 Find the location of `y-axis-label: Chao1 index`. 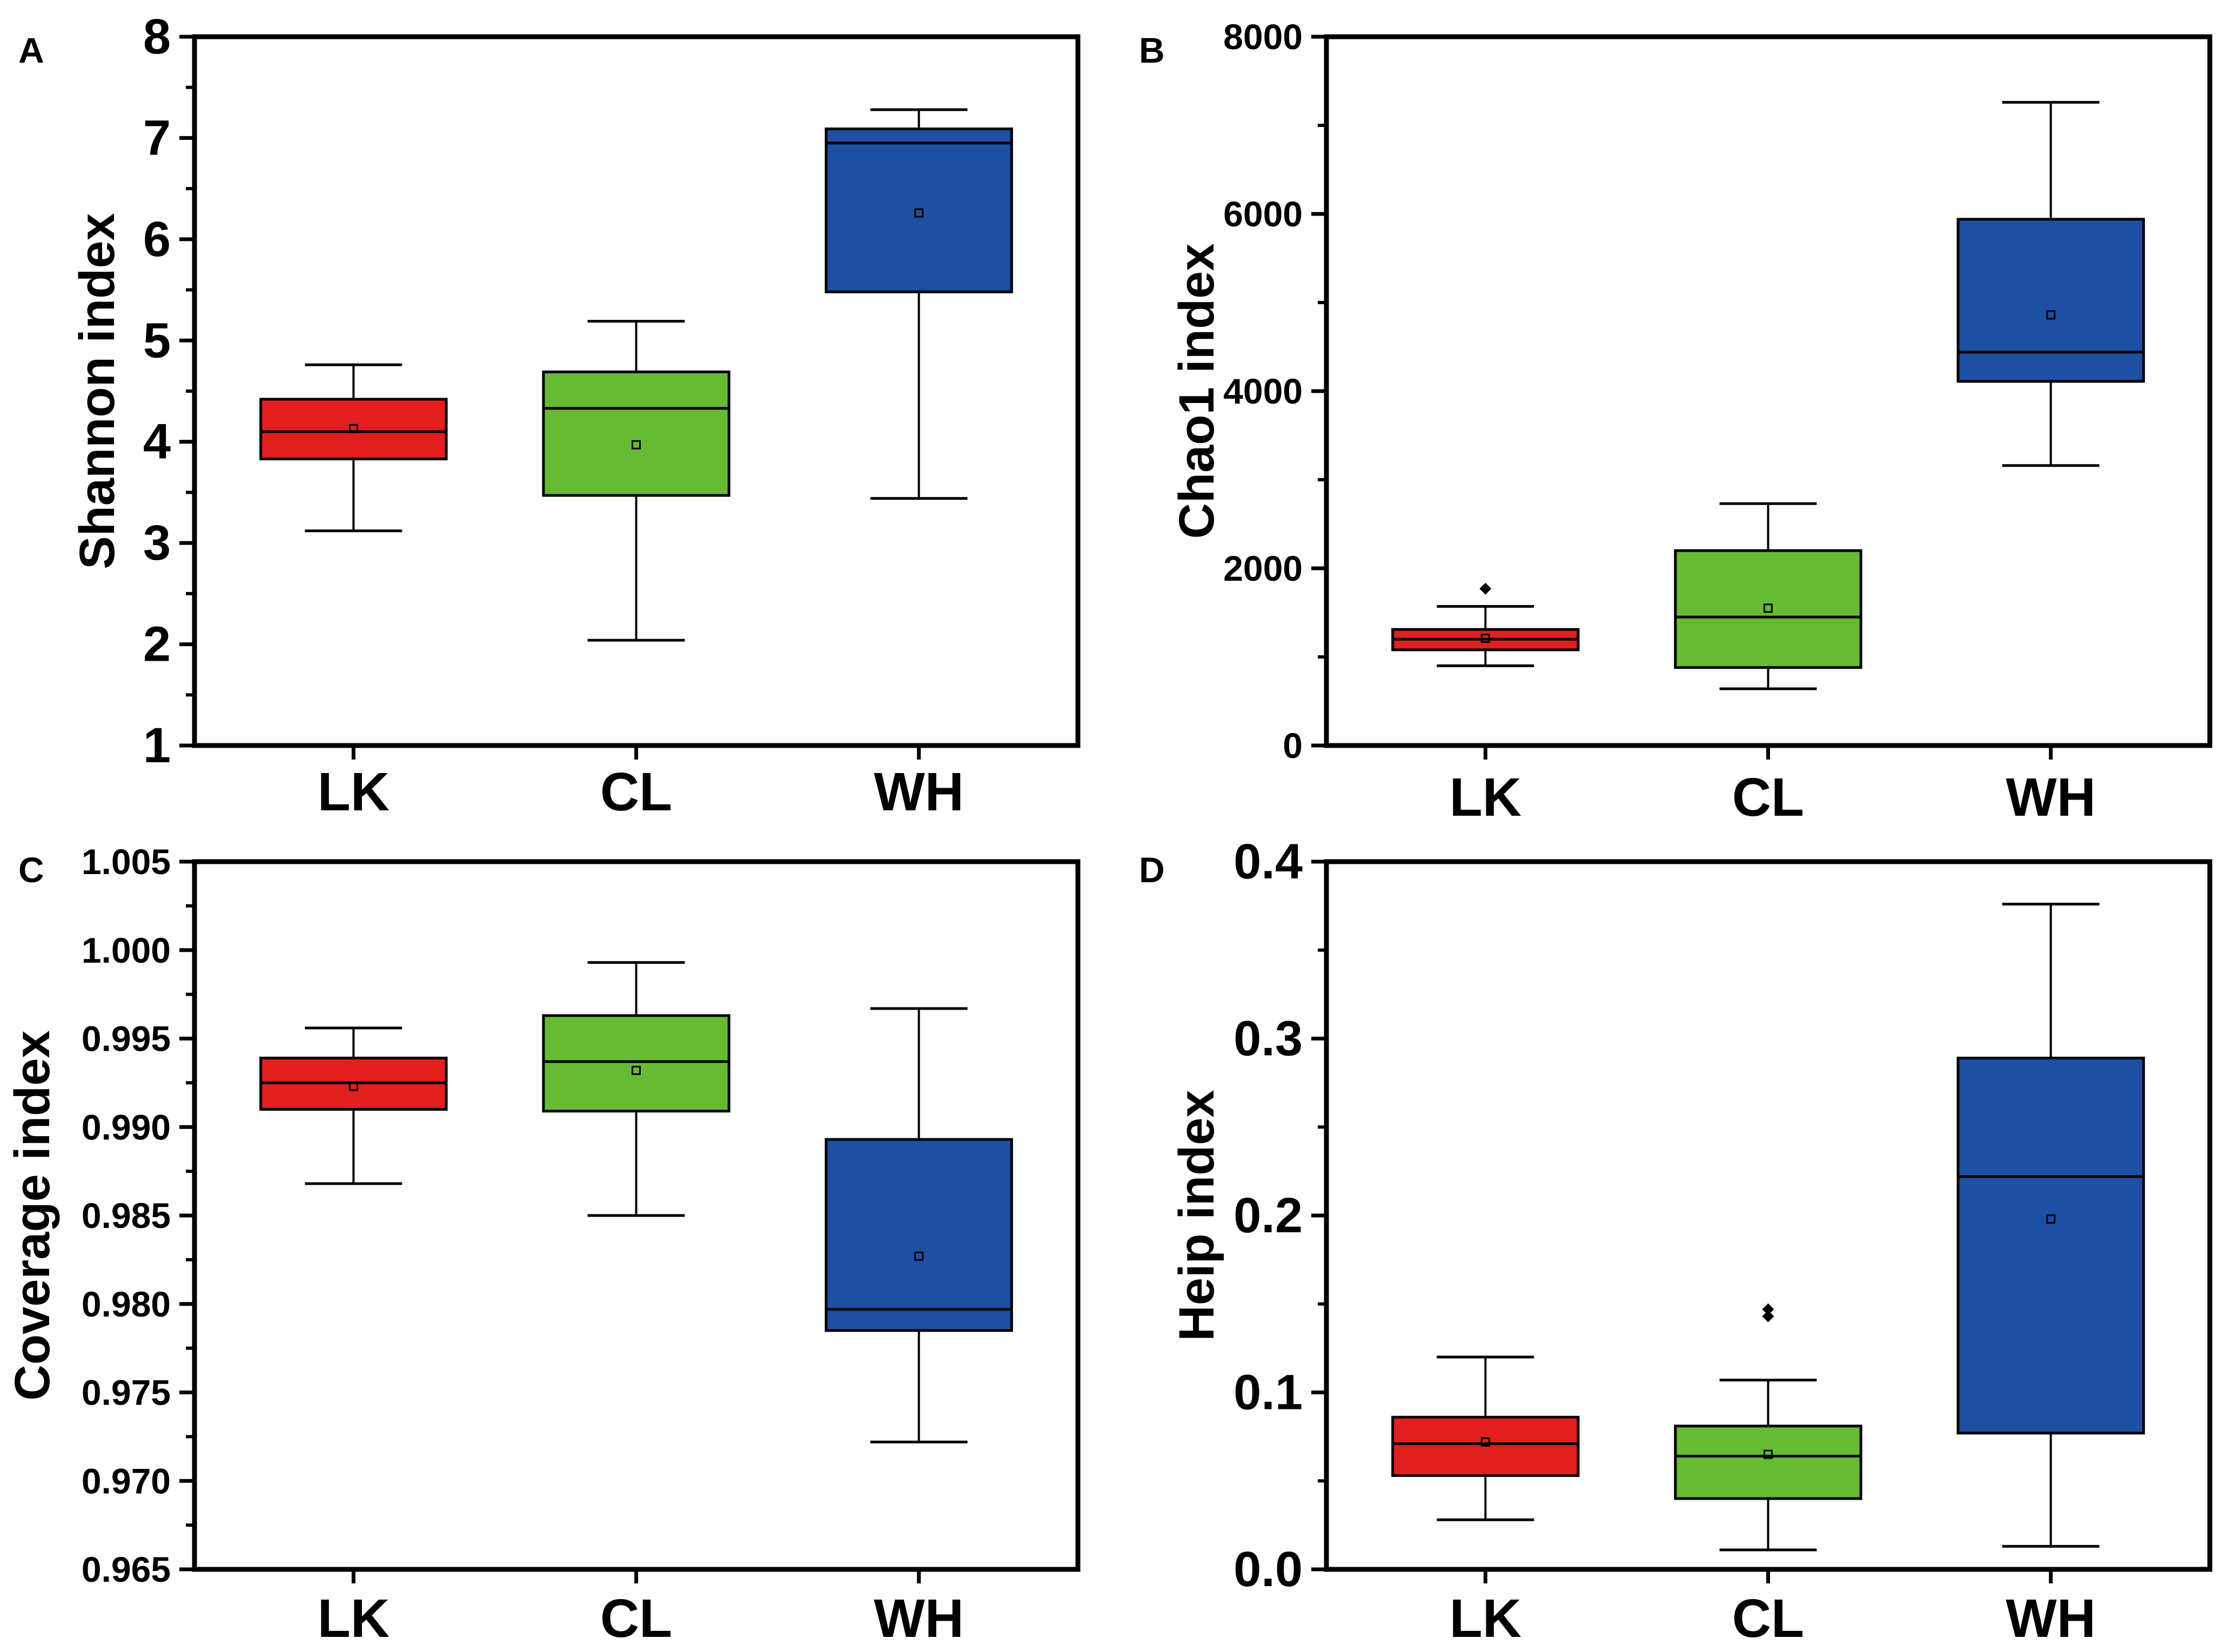

y-axis-label: Chao1 index is located at coordinates (1197, 391).